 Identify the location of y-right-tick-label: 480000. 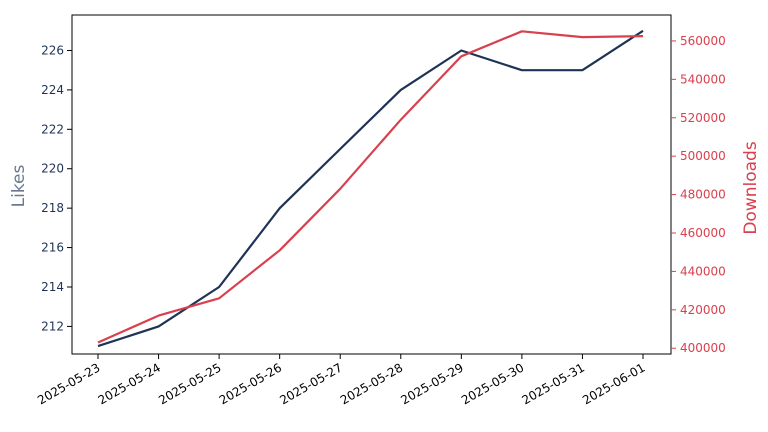
(703, 195).